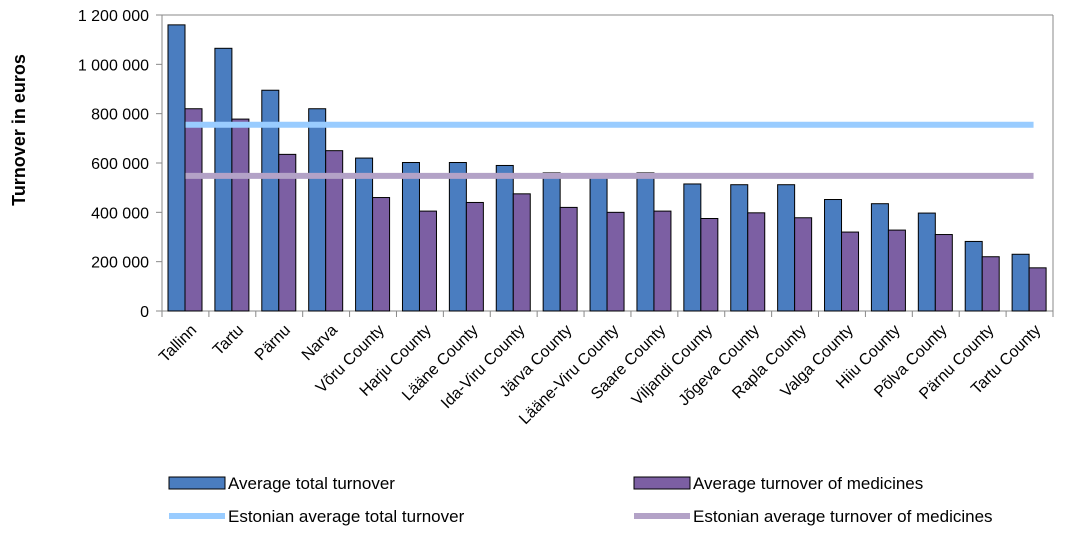 The image size is (1068, 540). Describe the element at coordinates (178, 344) in the screenshot. I see `x-tick-label: Tallinn` at that location.